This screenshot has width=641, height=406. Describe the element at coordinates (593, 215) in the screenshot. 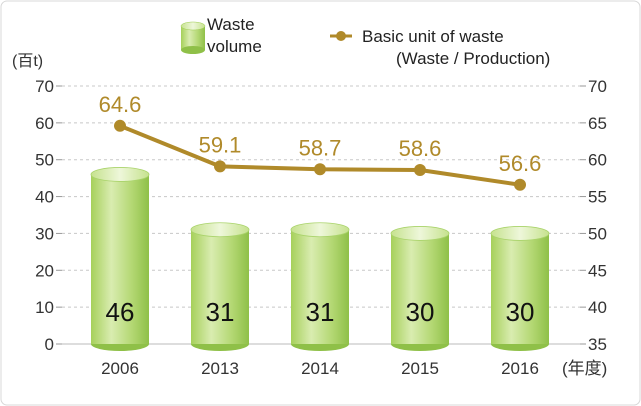

I see `right-axis: 35 40 45 50 55 60 65 70` at that location.